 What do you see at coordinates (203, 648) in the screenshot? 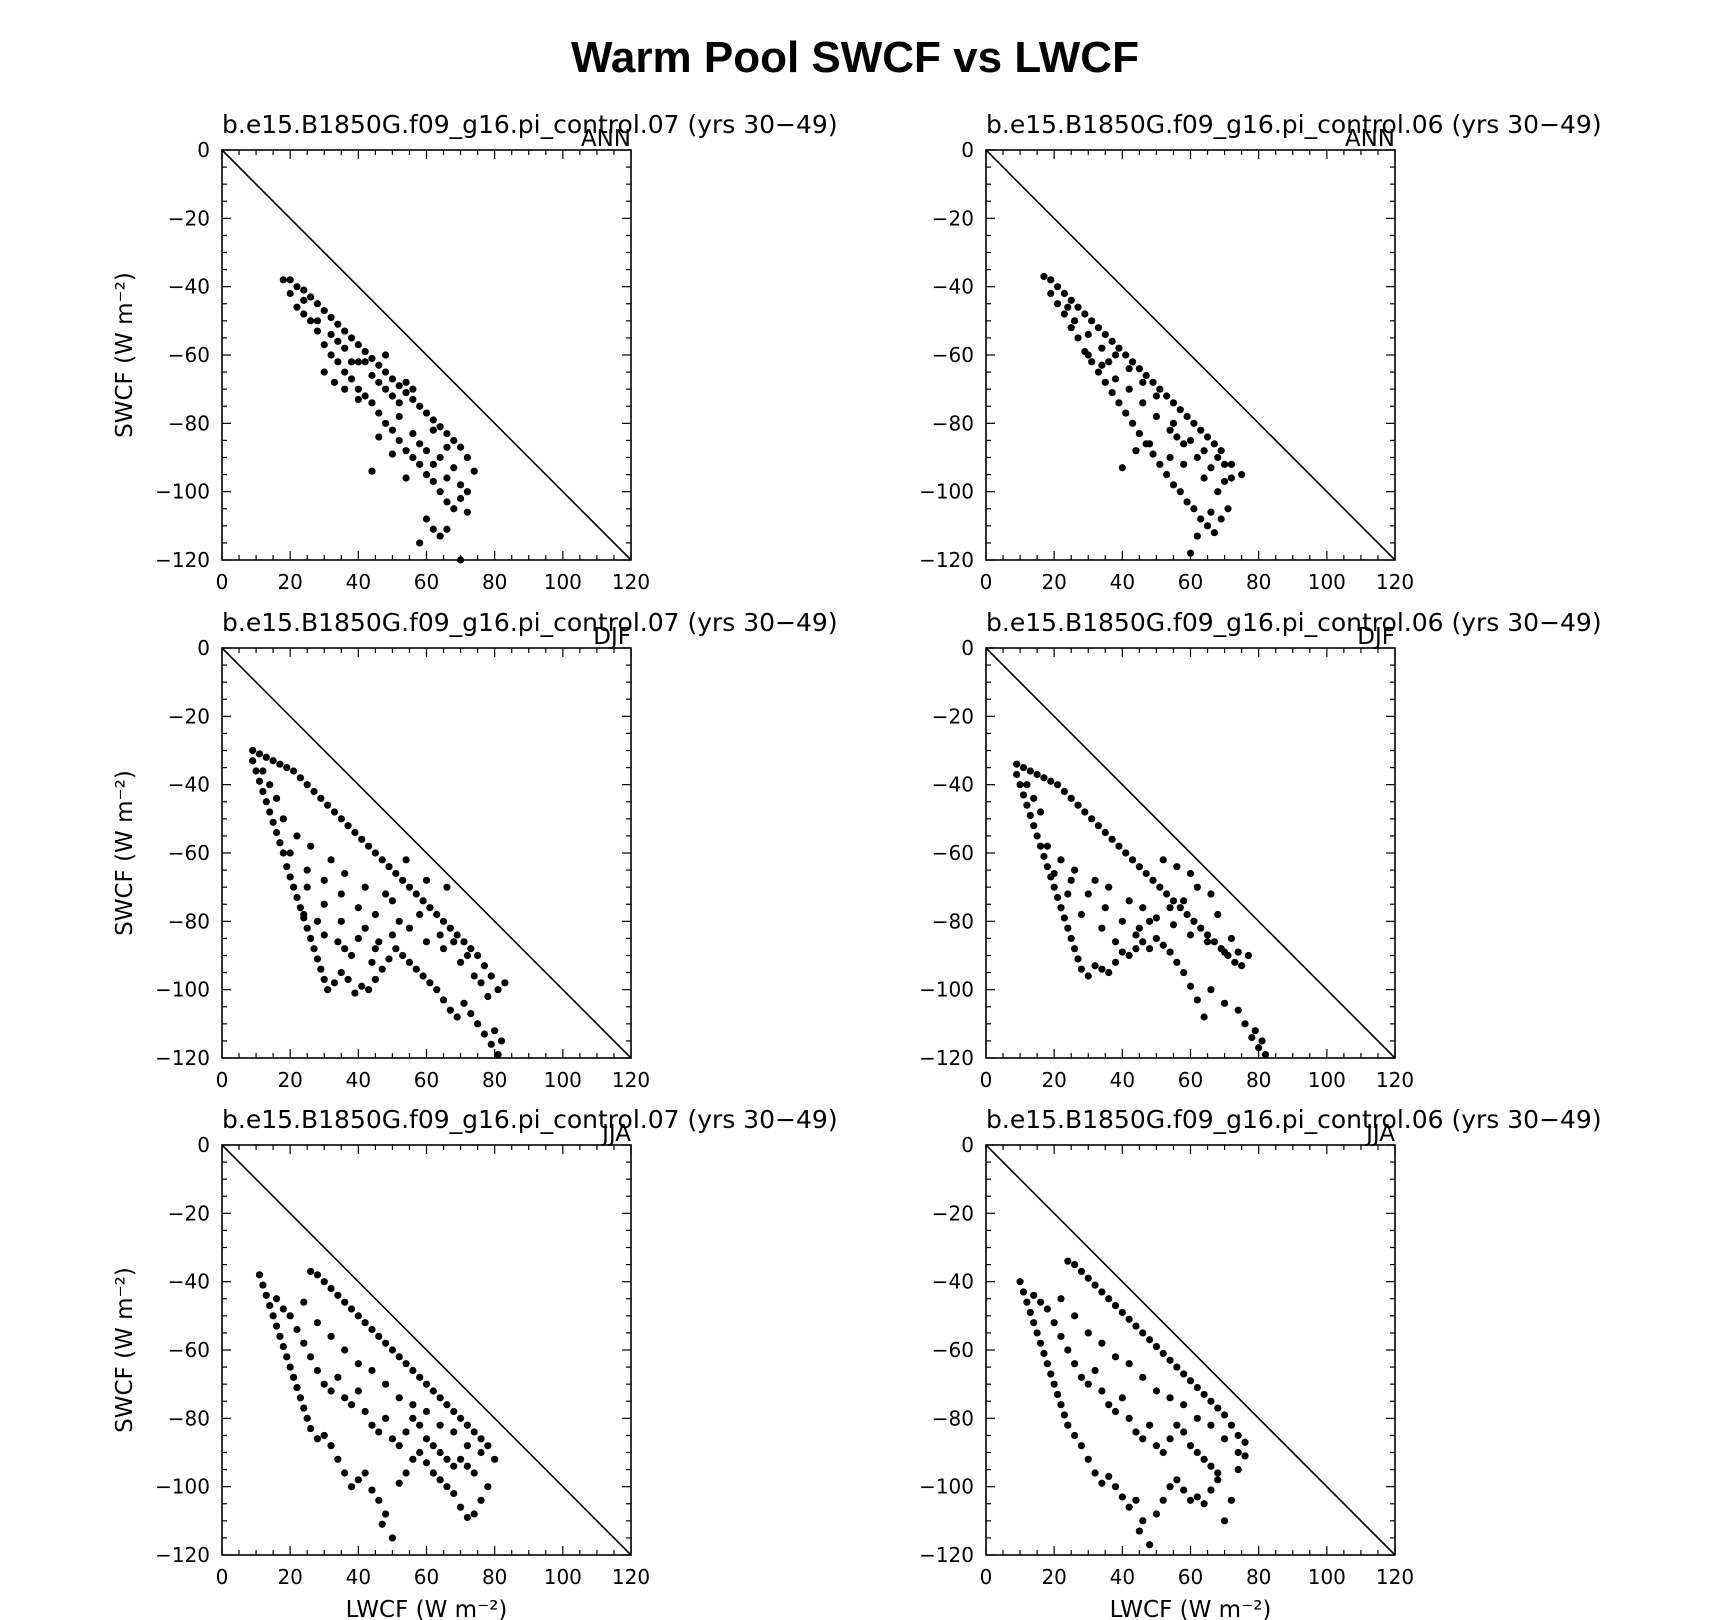
I see `y-tick-label: 0` at bounding box center [203, 648].